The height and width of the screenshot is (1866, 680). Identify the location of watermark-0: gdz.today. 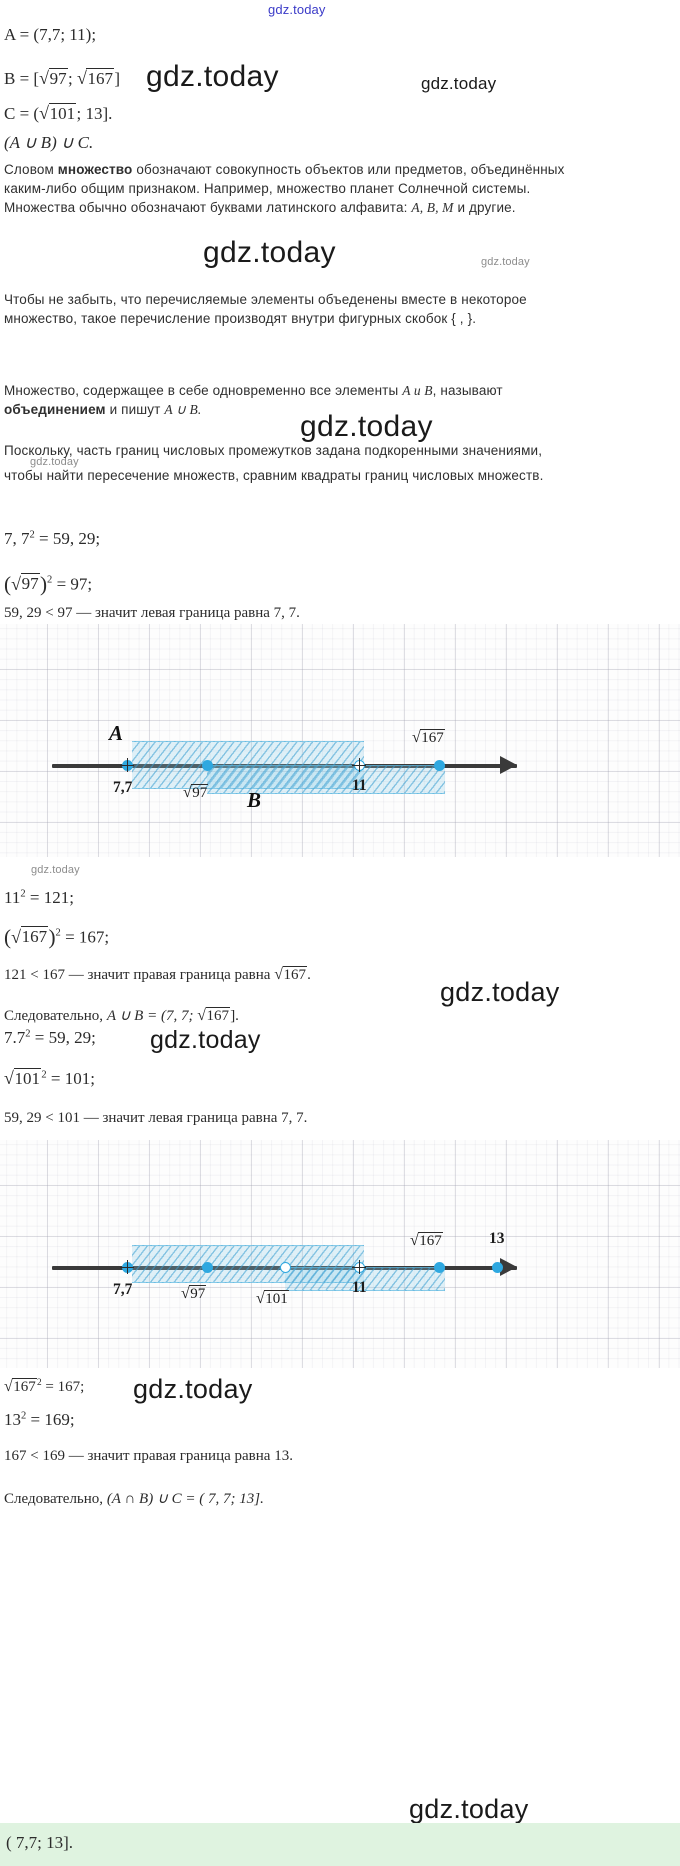
(297, 9).